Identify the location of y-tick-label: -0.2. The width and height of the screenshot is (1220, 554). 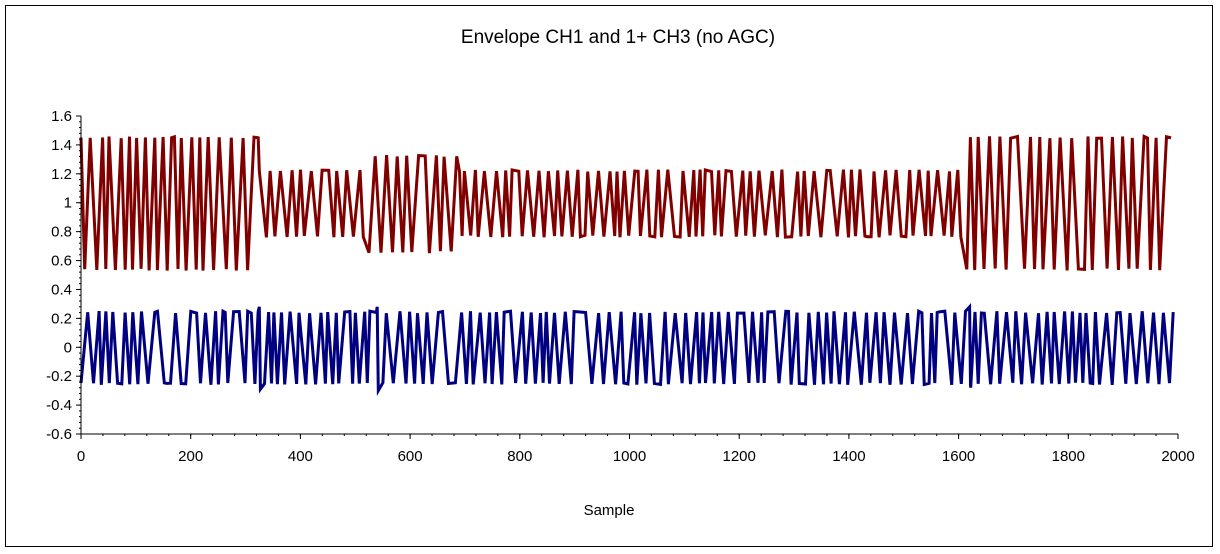
(59, 376).